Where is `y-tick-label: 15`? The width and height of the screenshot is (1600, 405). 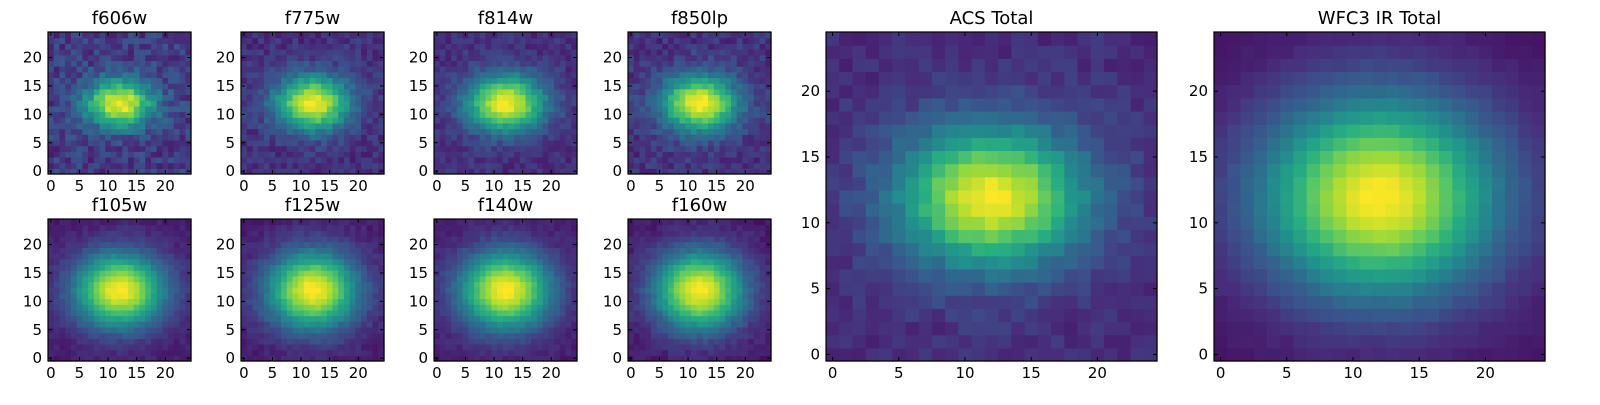
y-tick-label: 15 is located at coordinates (32, 86).